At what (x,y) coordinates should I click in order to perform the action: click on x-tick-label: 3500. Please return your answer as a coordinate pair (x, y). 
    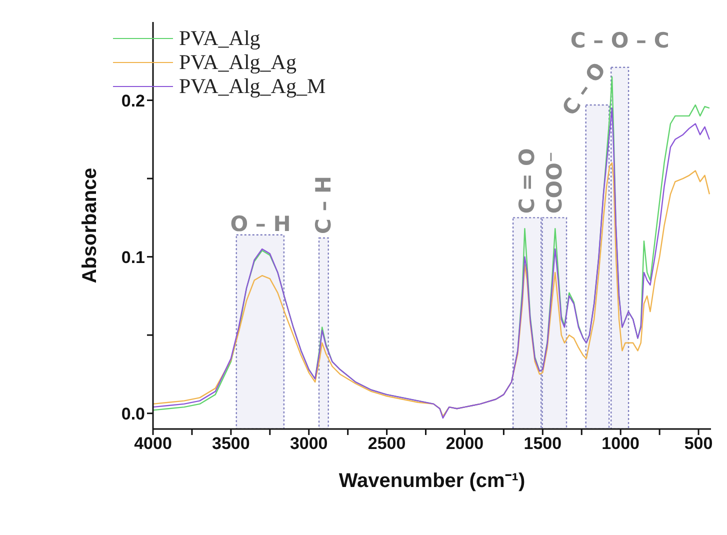
    Looking at the image, I should click on (231, 444).